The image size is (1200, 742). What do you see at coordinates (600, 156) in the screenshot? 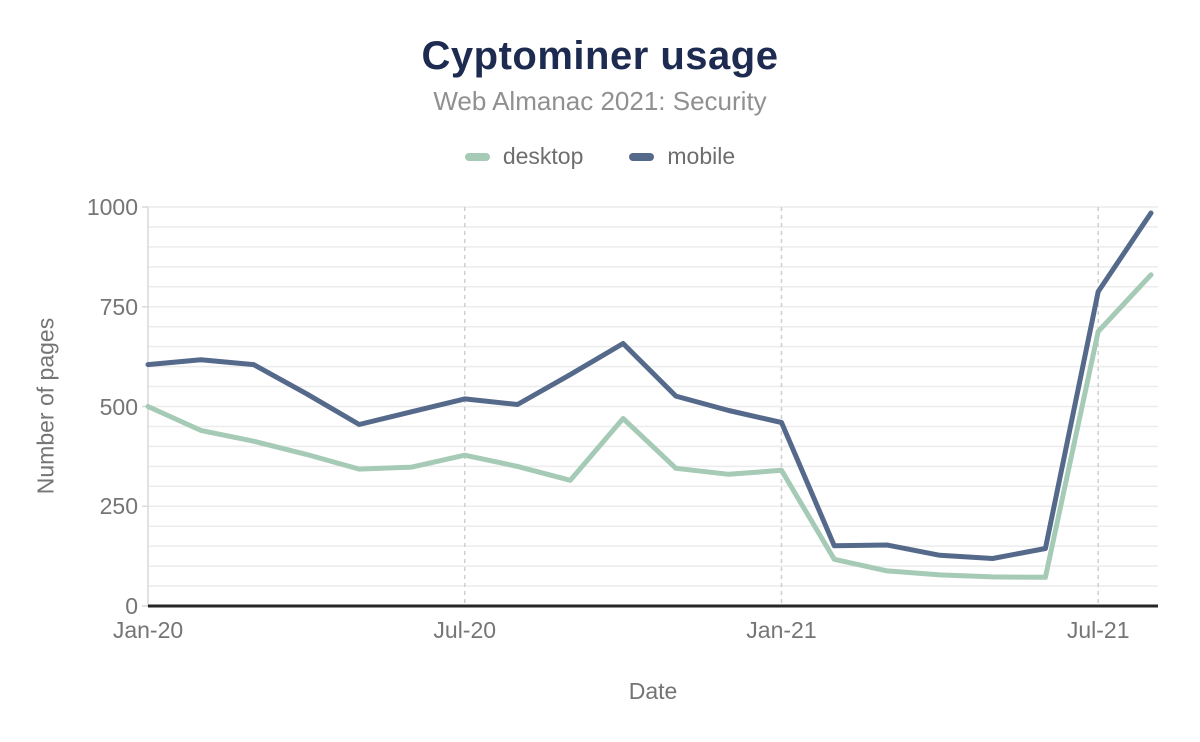
I see `chart-legend: desktop mobile` at bounding box center [600, 156].